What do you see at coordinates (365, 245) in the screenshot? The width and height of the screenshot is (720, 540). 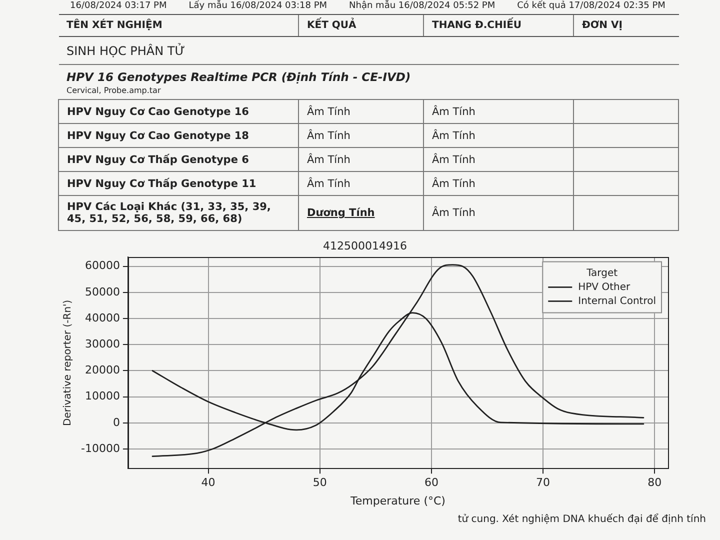 I see `chart-title: 412500014916` at bounding box center [365, 245].